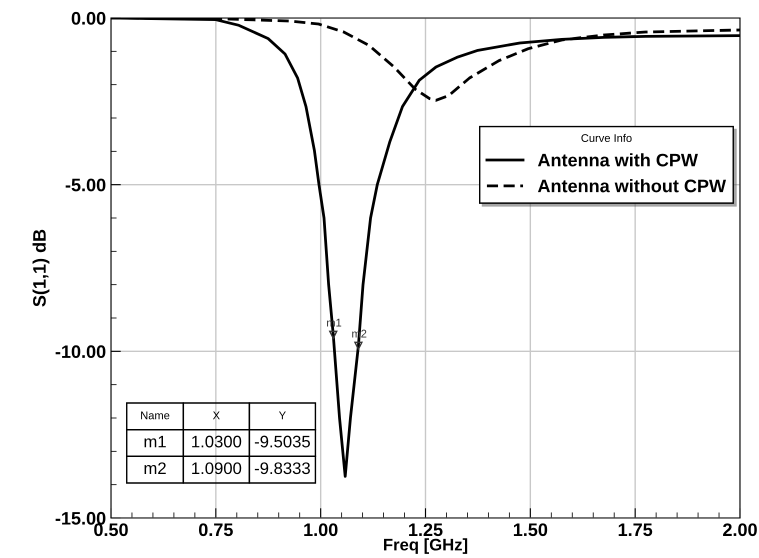 Image resolution: width=759 pixels, height=558 pixels. Describe the element at coordinates (618, 159) in the screenshot. I see `legend-label: Antenna with CPW` at that location.